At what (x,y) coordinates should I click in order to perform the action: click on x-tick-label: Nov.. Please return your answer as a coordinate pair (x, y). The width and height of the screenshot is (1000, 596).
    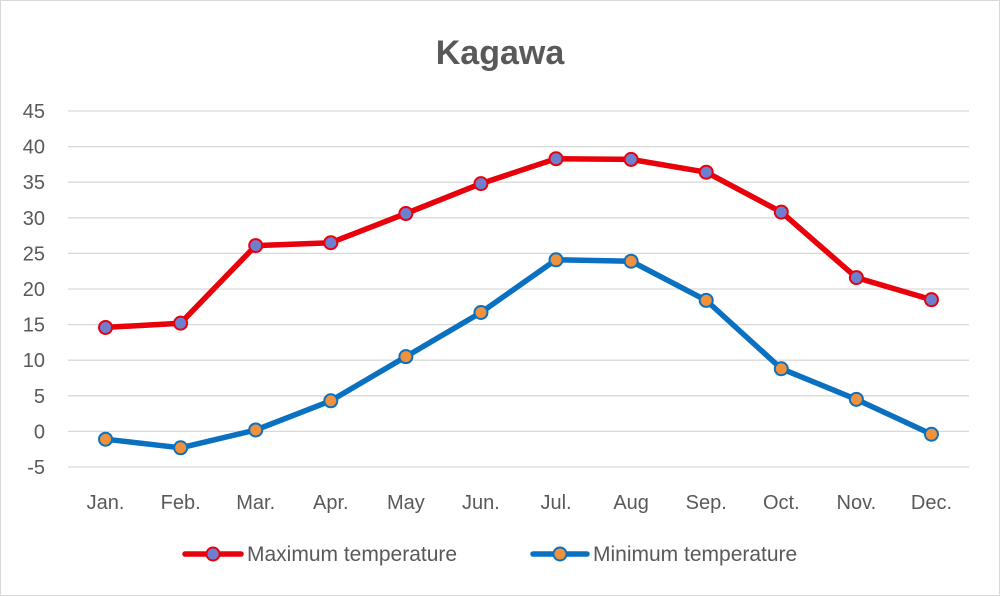
    Looking at the image, I should click on (857, 503).